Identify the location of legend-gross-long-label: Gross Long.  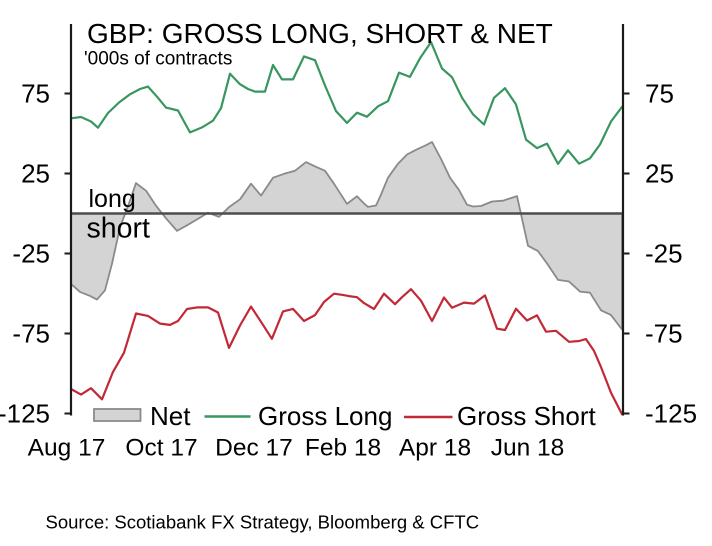
(325, 416).